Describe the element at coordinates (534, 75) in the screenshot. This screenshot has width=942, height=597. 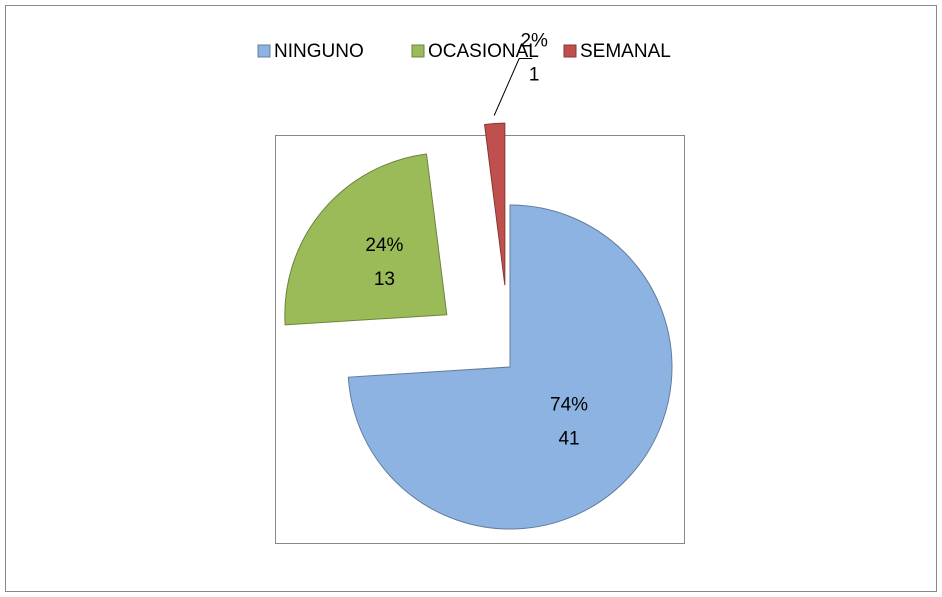
I see `data-label-count: 1` at that location.